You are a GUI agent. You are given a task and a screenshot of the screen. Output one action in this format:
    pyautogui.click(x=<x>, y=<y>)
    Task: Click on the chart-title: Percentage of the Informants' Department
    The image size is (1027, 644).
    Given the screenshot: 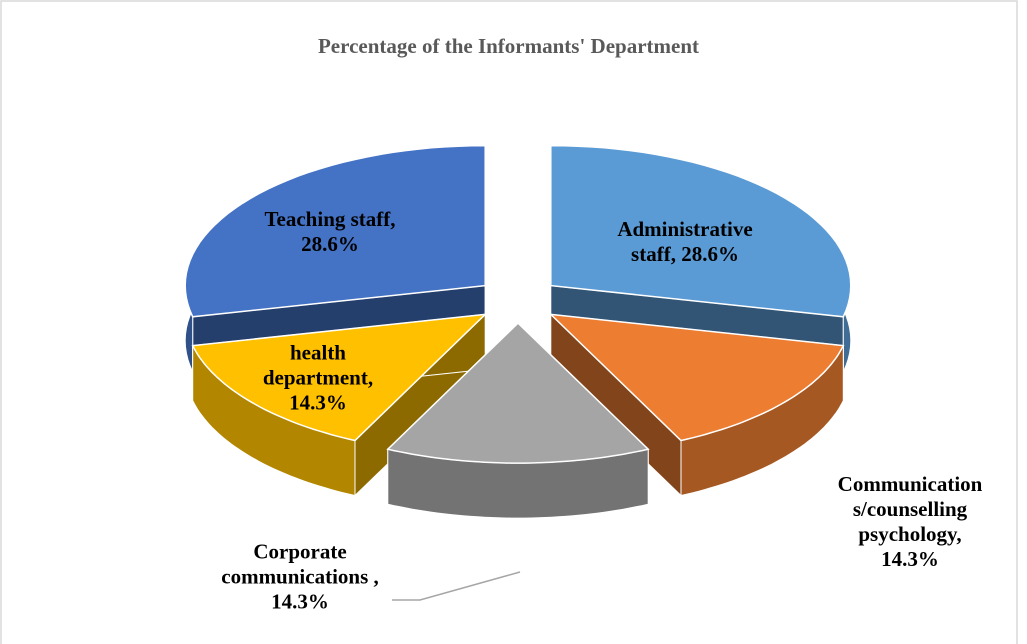 What is the action you would take?
    pyautogui.click(x=508, y=46)
    